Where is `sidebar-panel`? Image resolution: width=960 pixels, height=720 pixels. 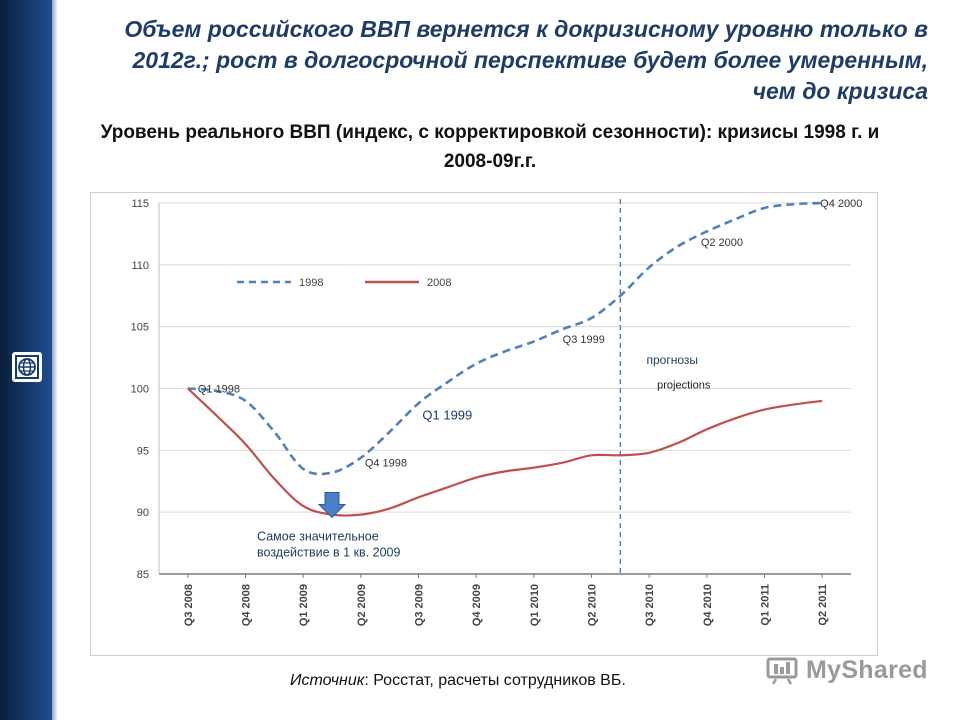 sidebar-panel is located at coordinates (29, 360).